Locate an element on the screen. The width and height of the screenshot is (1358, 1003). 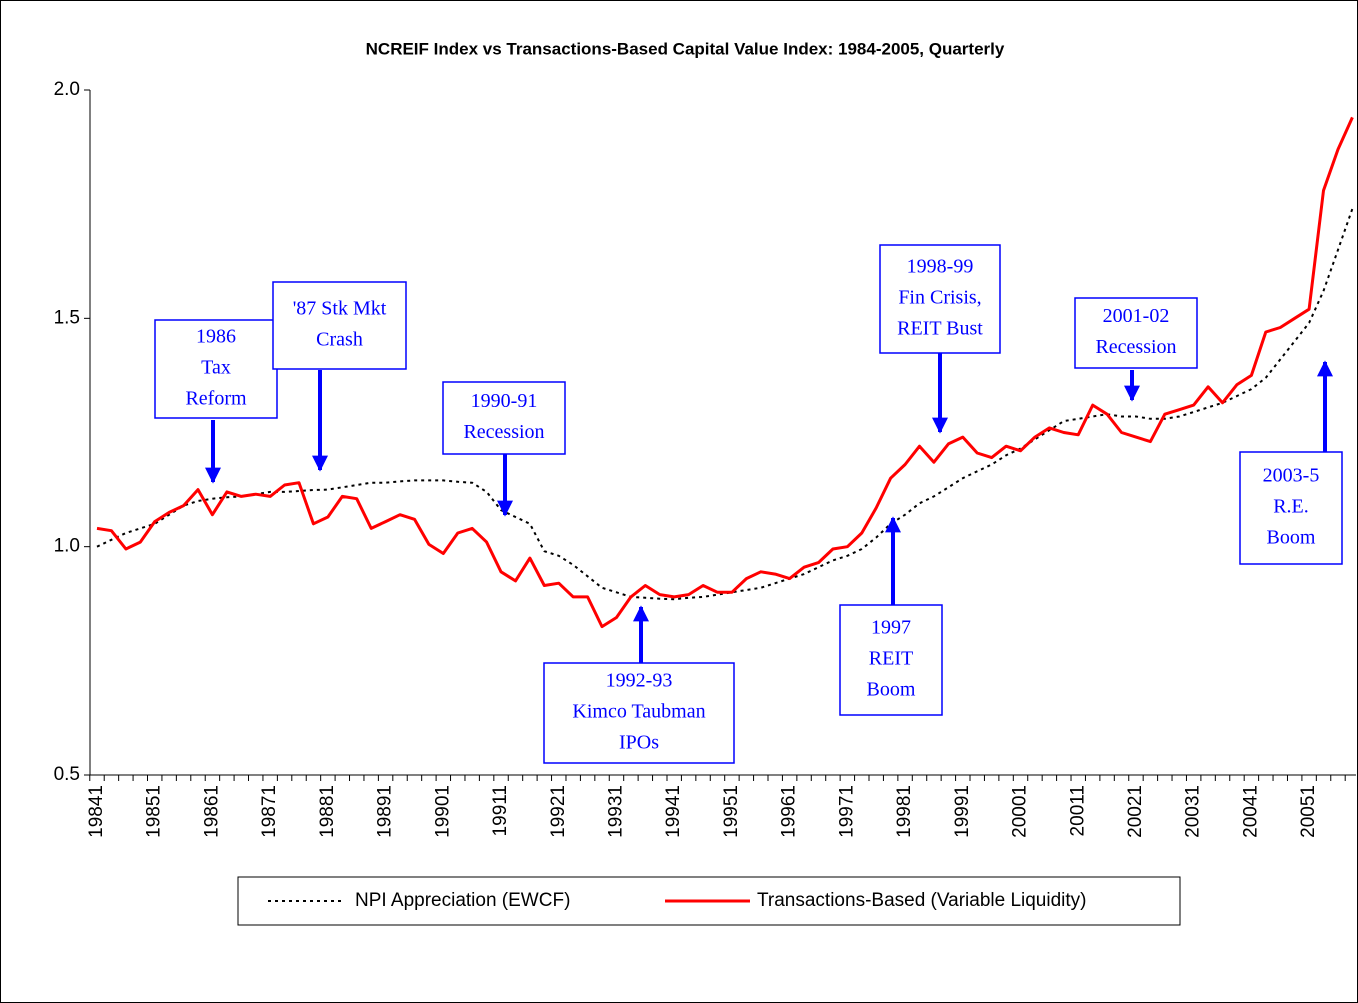
annotation-text: REIT is located at coordinates (891, 659).